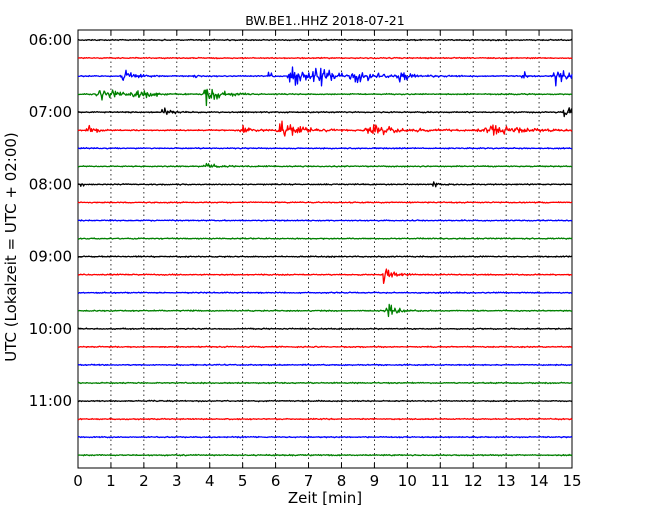 Image resolution: width=650 pixels, height=520 pixels. What do you see at coordinates (243, 481) in the screenshot?
I see `x-tick-label: 5` at bounding box center [243, 481].